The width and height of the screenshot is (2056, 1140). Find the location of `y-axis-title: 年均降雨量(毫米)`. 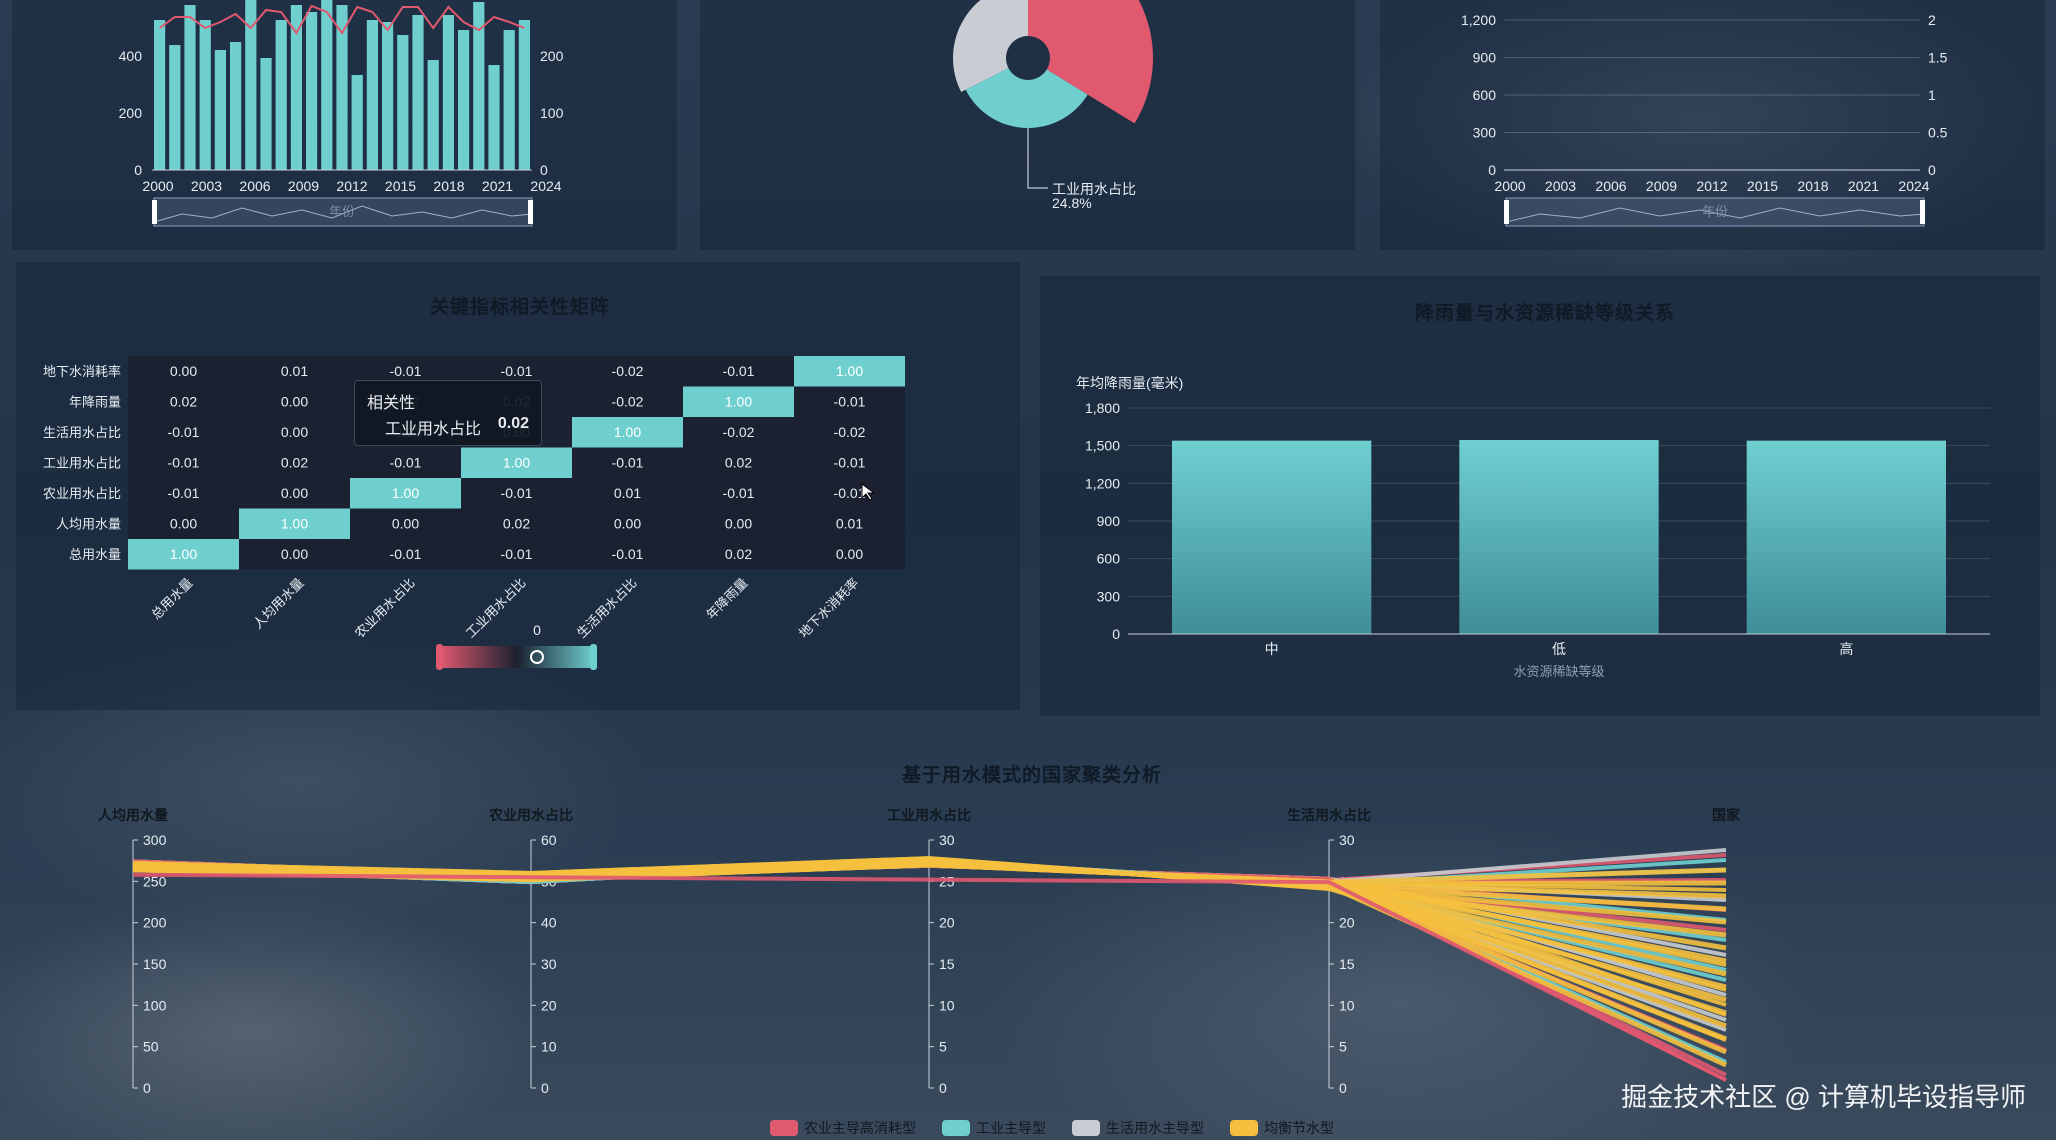

y-axis-title: 年均降雨量(毫米) is located at coordinates (1129, 383).